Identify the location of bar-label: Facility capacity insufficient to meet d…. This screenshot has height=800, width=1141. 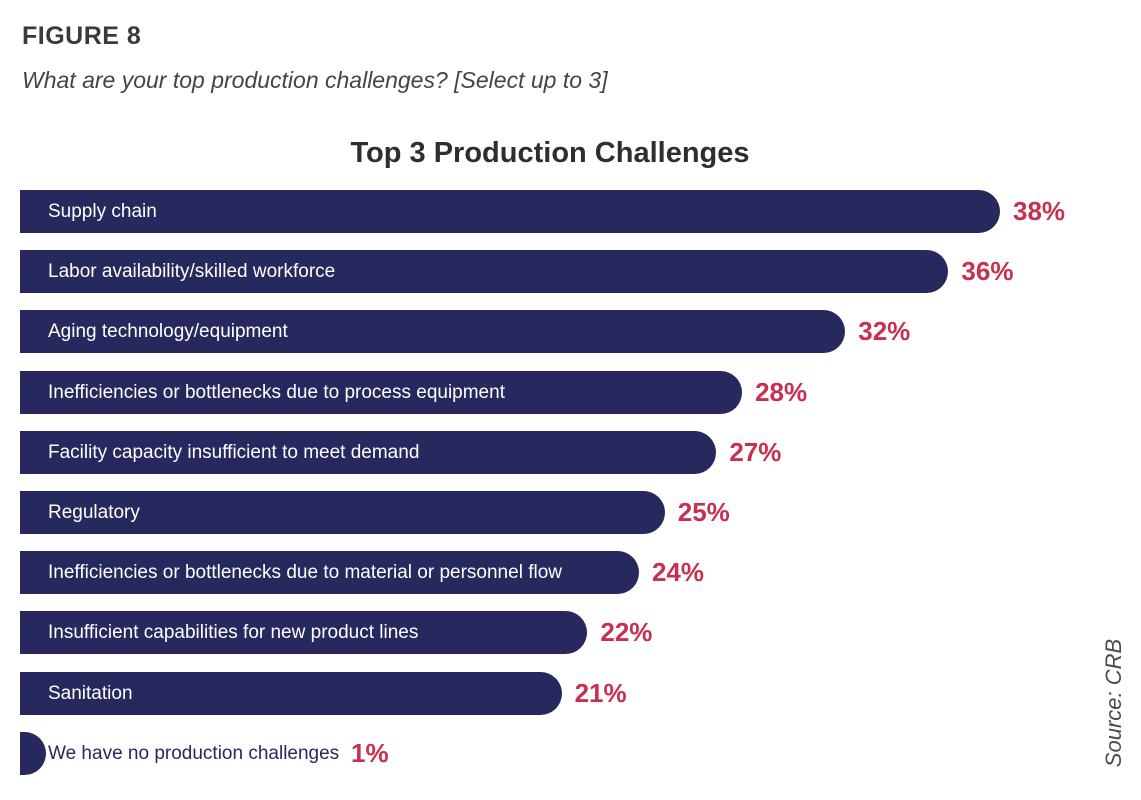
(234, 452).